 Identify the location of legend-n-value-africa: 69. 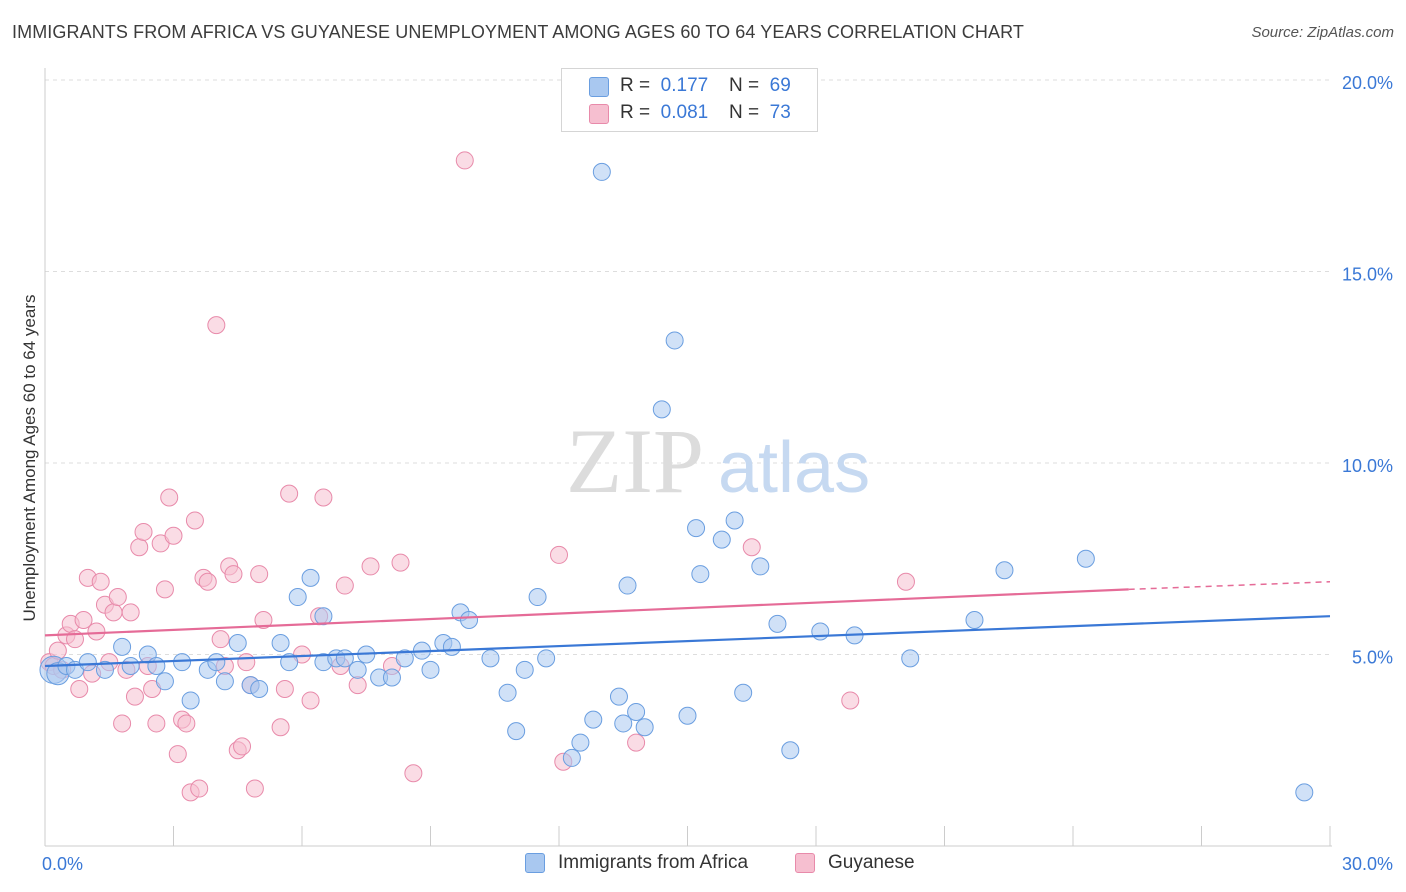
(780, 85).